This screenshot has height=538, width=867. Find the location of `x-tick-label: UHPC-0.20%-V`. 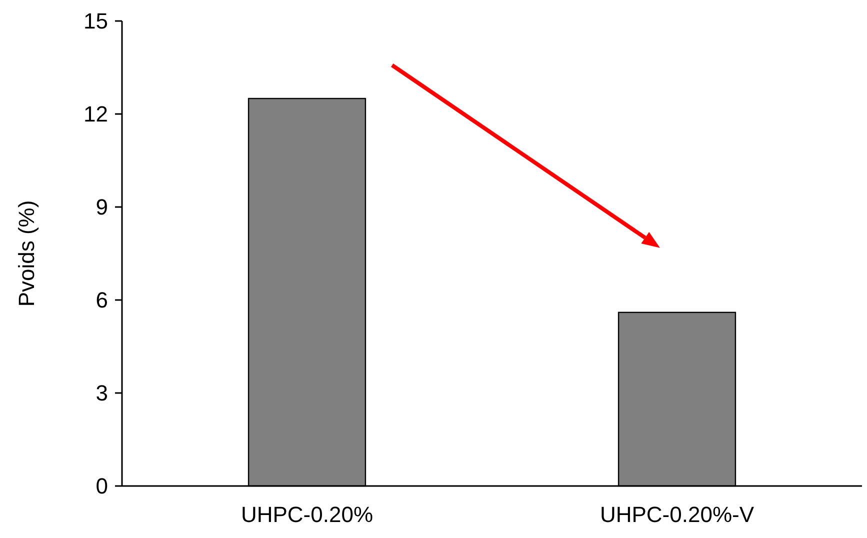

x-tick-label: UHPC-0.20%-V is located at coordinates (677, 514).